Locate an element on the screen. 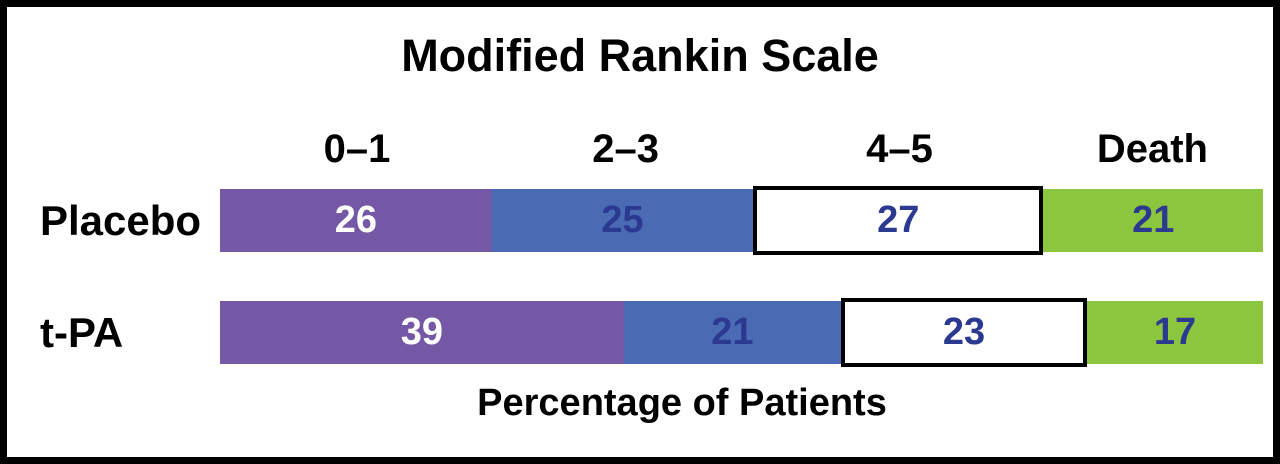 This screenshot has height=464, width=1280. stacked-bar-tpa: 39 21 23 17 is located at coordinates (741, 332).